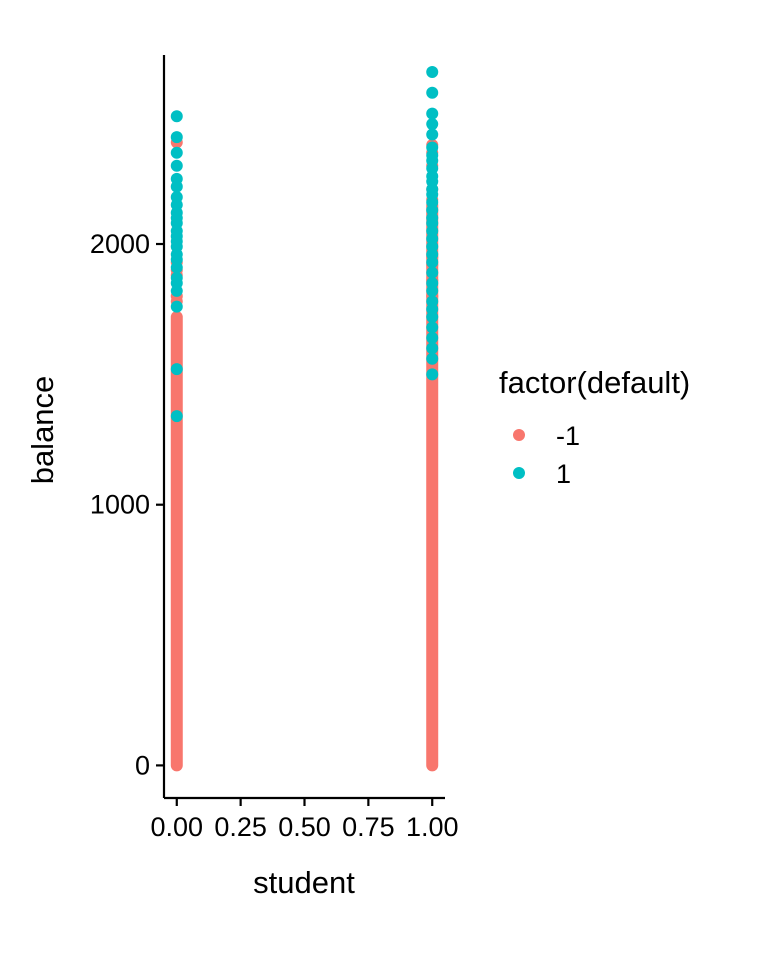  Describe the element at coordinates (240, 827) in the screenshot. I see `x-tick-label: 0.25` at that location.